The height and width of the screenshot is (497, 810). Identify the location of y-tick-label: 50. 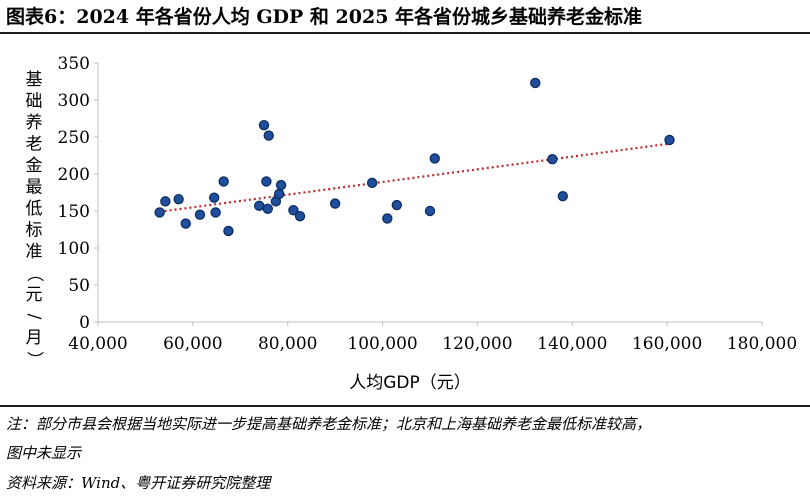
(79, 286).